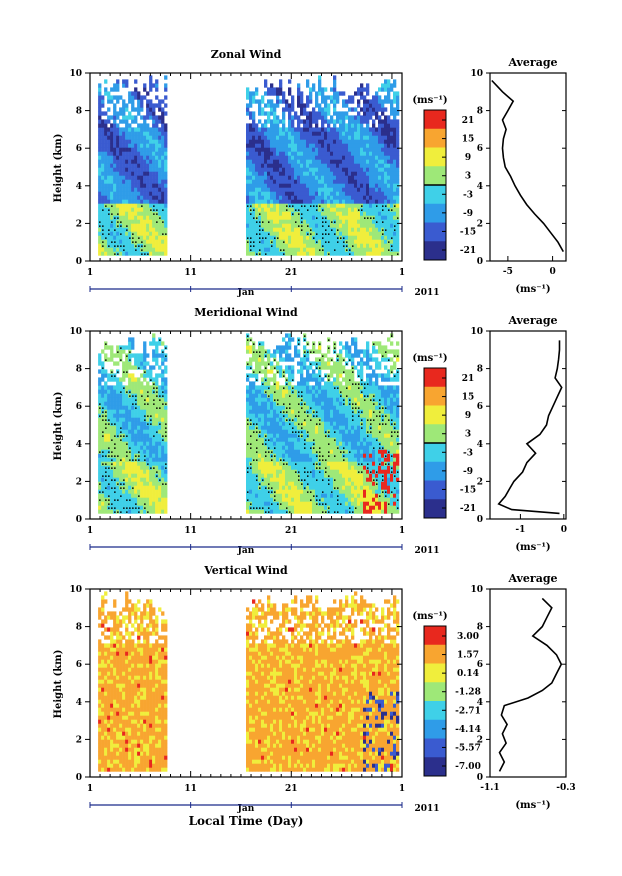  I want to click on average-y-tick-label: 2, so click(480, 224).